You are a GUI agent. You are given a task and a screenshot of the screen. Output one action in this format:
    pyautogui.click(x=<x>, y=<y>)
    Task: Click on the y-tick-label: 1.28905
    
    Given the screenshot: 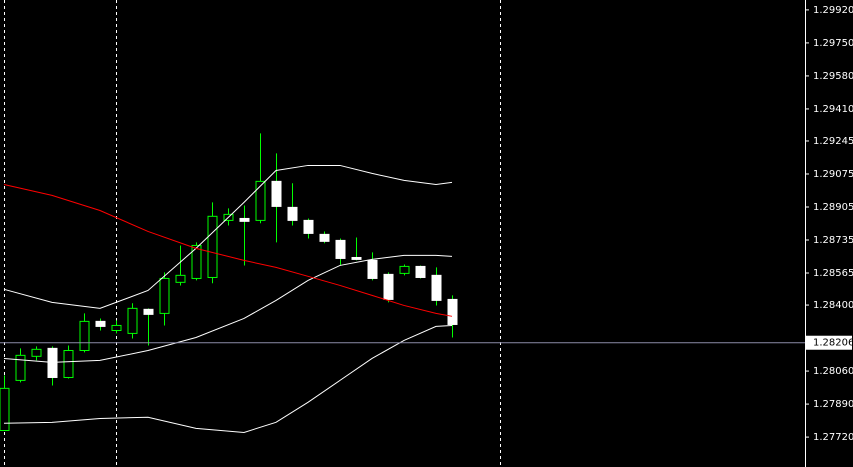 What is the action you would take?
    pyautogui.click(x=833, y=207)
    